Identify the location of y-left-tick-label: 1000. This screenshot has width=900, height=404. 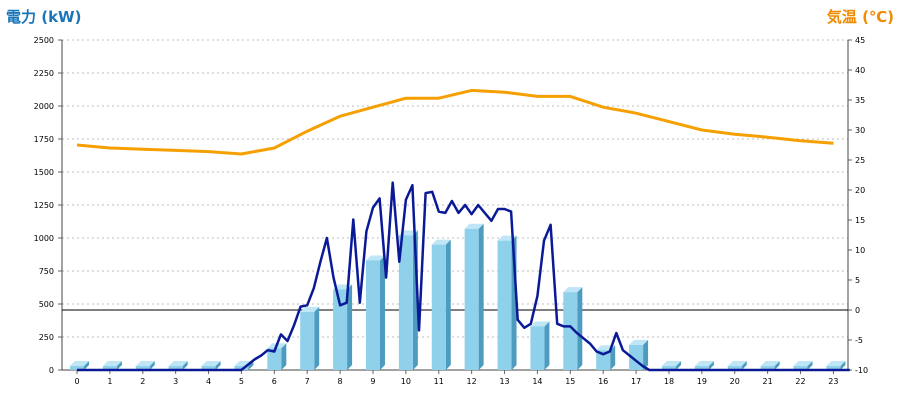
(44, 238).